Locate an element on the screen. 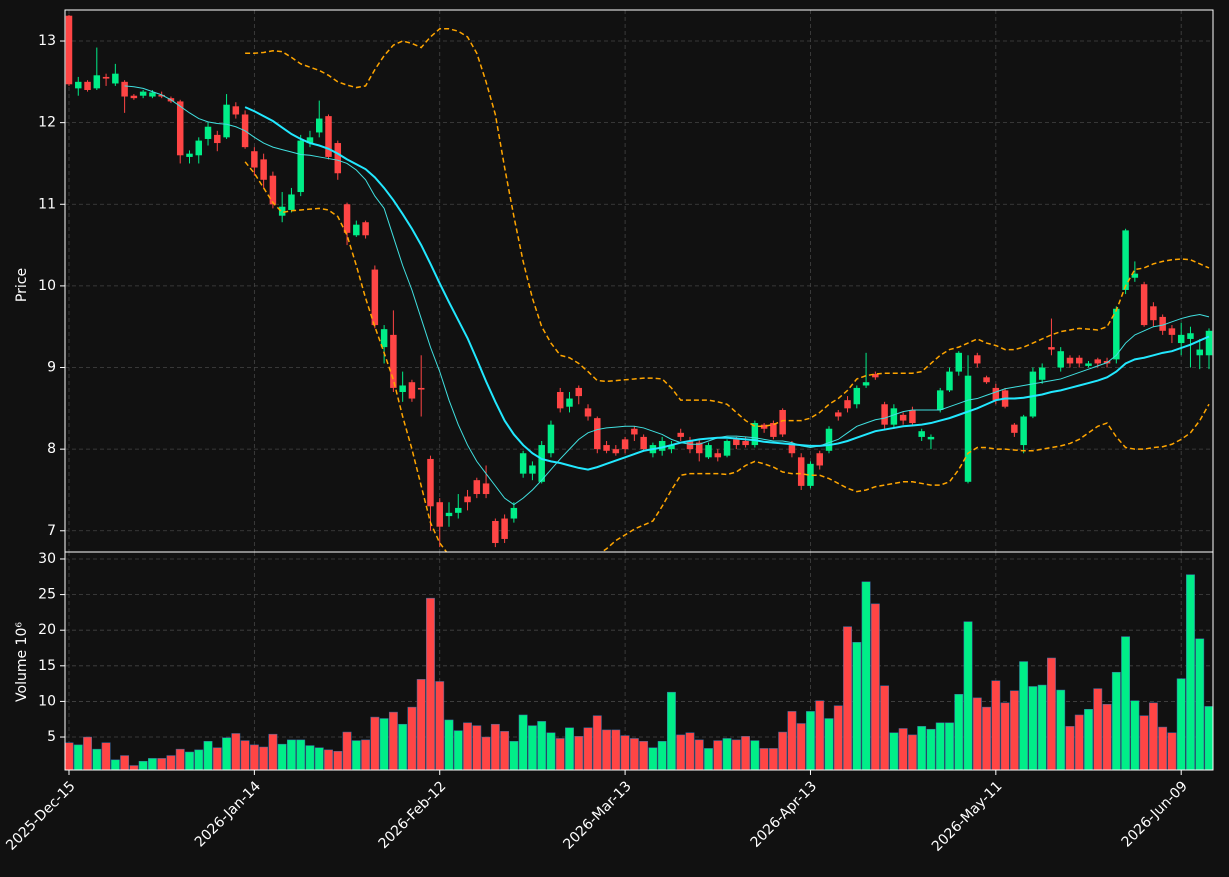 This screenshot has height=877, width=1229. y-tick-label: 30 is located at coordinates (47, 559).